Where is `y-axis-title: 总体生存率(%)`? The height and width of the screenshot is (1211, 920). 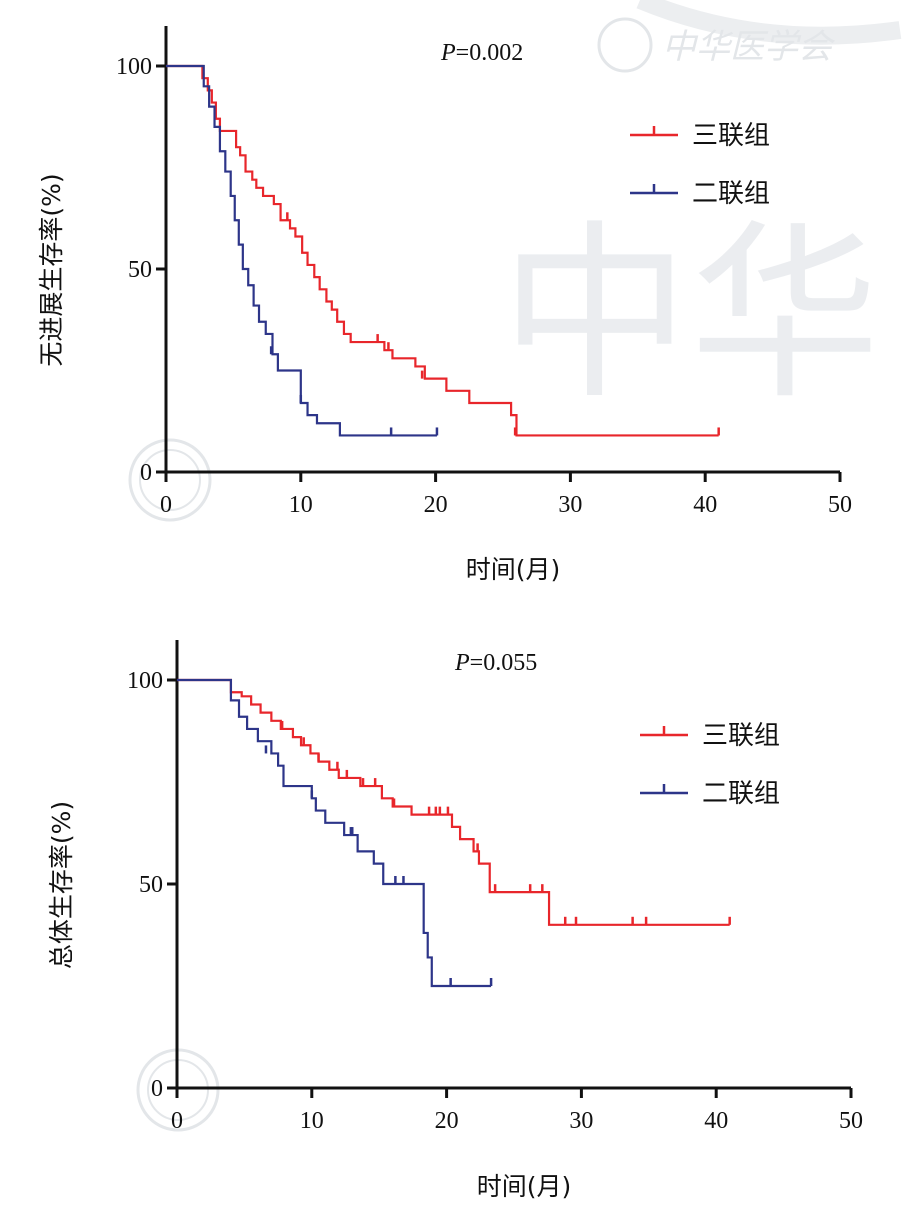
y-axis-title: 总体生存率(%) is located at coordinates (61, 885).